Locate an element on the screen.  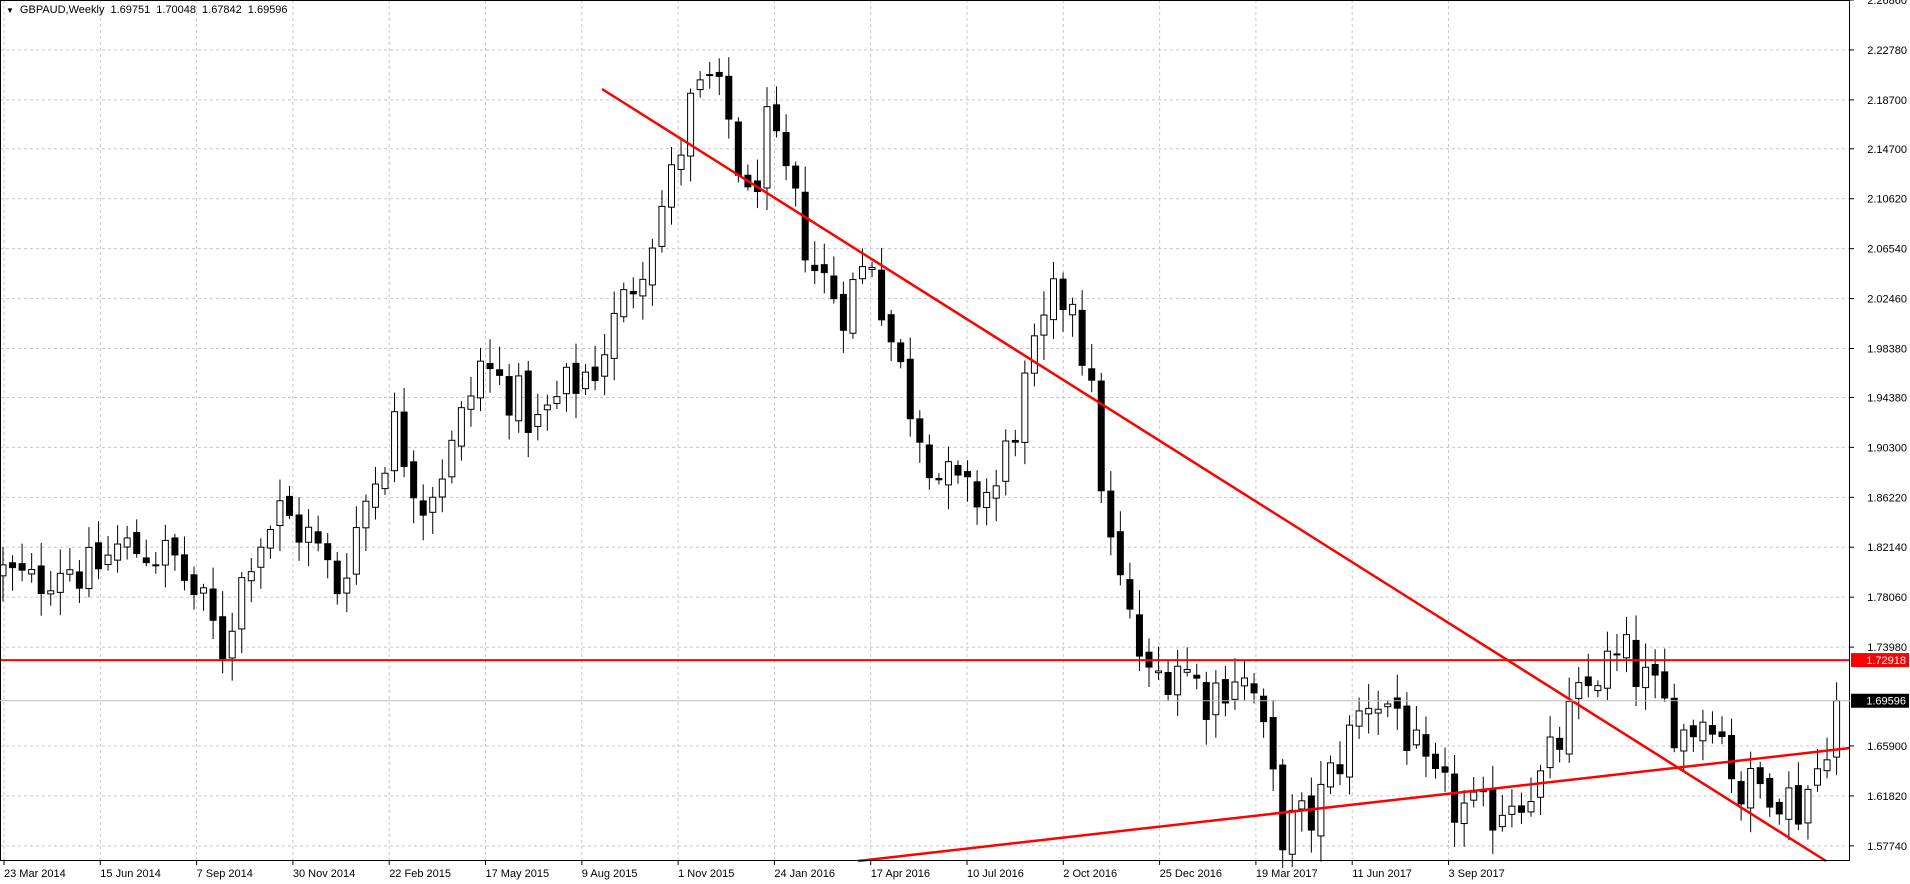
x-tick-label: 23 Mar 2014 is located at coordinates (35, 874).